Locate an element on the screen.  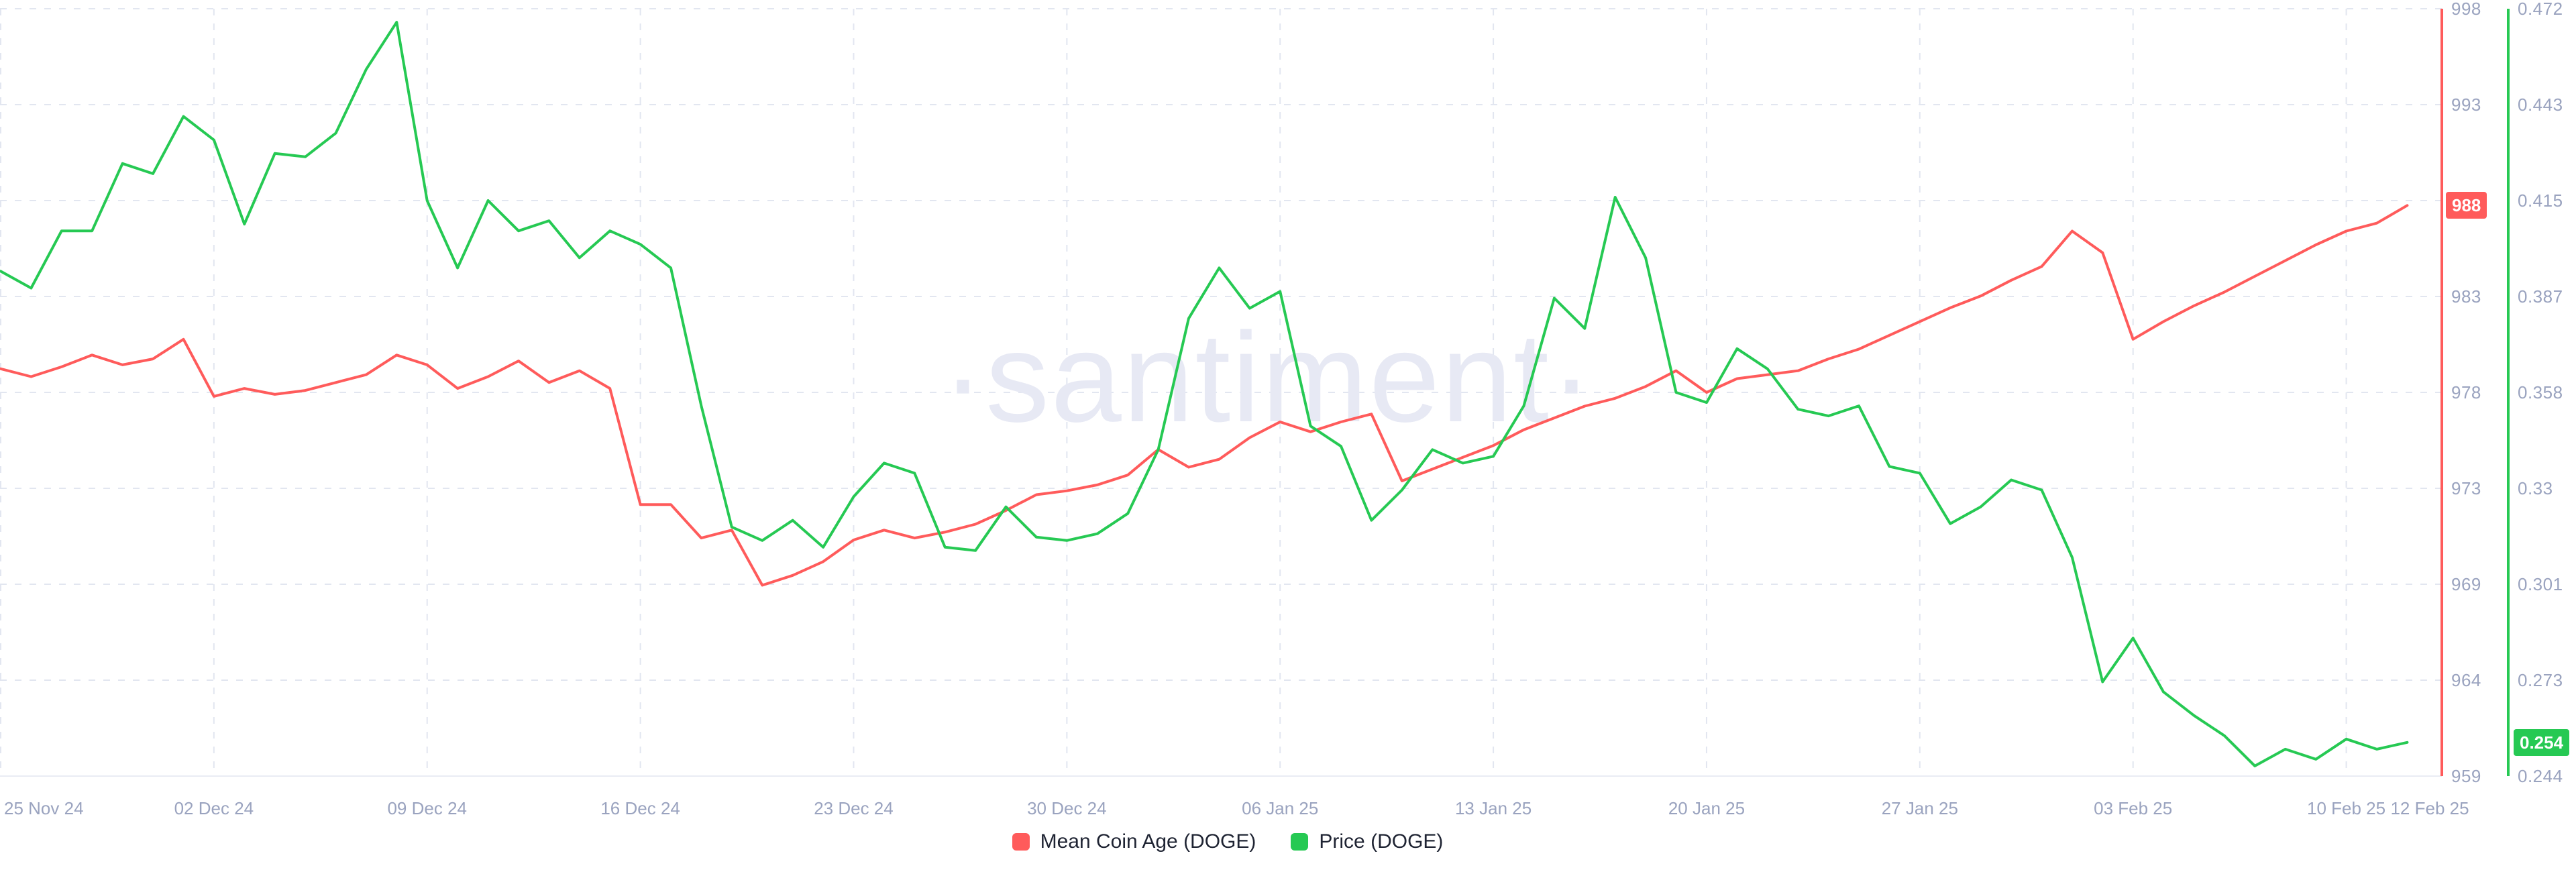
x-axis-tick-label: 23 Dec 24 is located at coordinates (854, 808).